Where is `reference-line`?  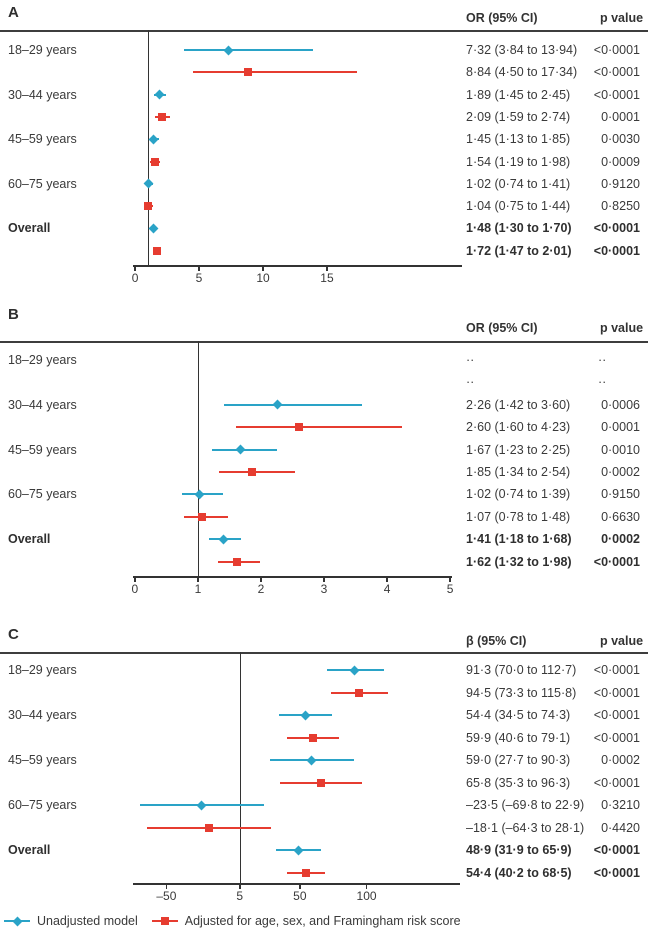 reference-line is located at coordinates (198, 458).